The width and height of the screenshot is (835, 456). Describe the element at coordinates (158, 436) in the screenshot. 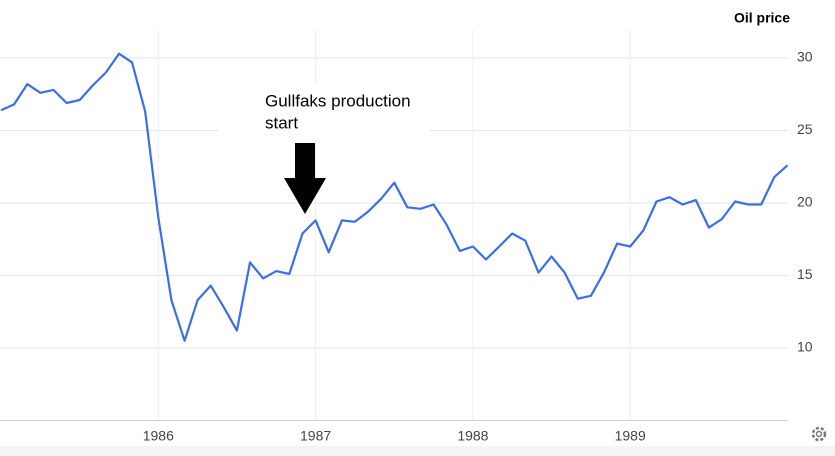

I see `x-tick-label: 1986` at that location.